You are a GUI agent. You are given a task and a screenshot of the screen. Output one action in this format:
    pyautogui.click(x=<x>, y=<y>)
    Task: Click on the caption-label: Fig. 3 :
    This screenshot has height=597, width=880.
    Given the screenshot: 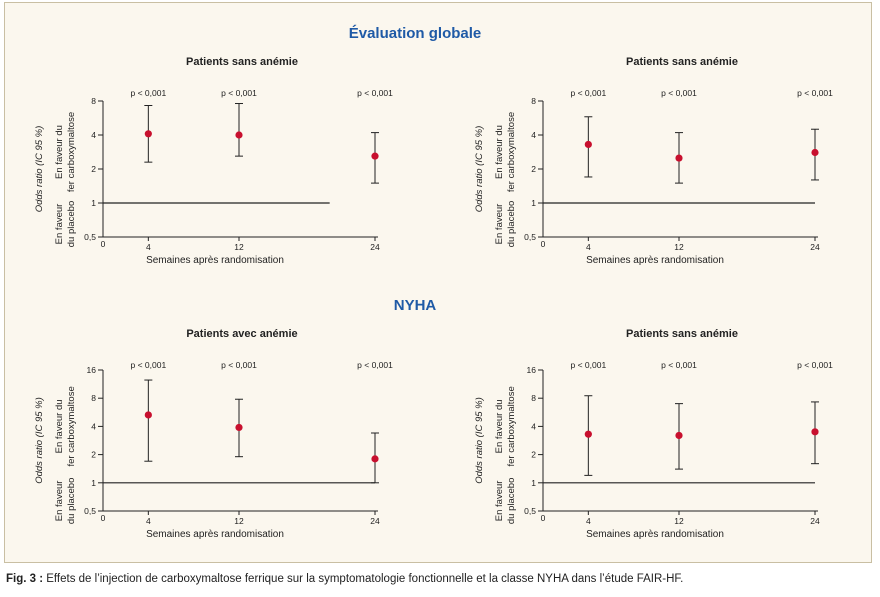 What is the action you would take?
    pyautogui.click(x=25, y=579)
    